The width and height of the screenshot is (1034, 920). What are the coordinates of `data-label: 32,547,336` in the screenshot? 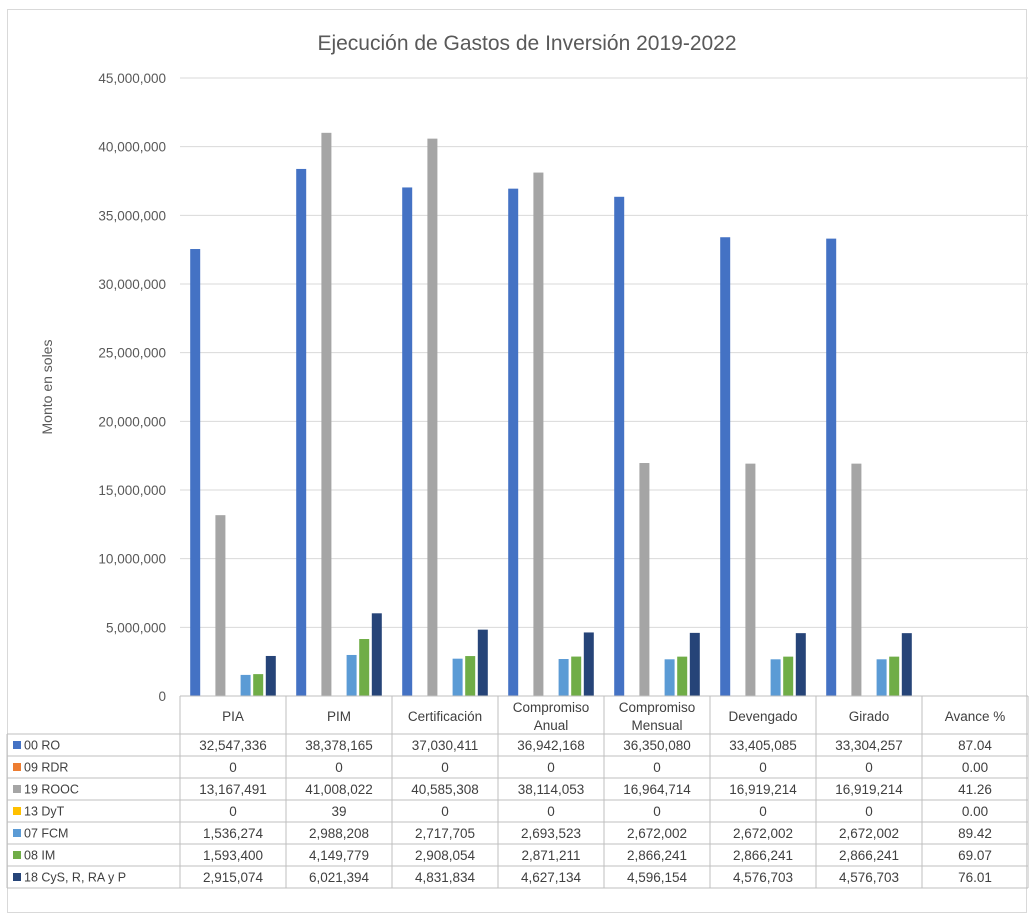 It's located at (233, 745).